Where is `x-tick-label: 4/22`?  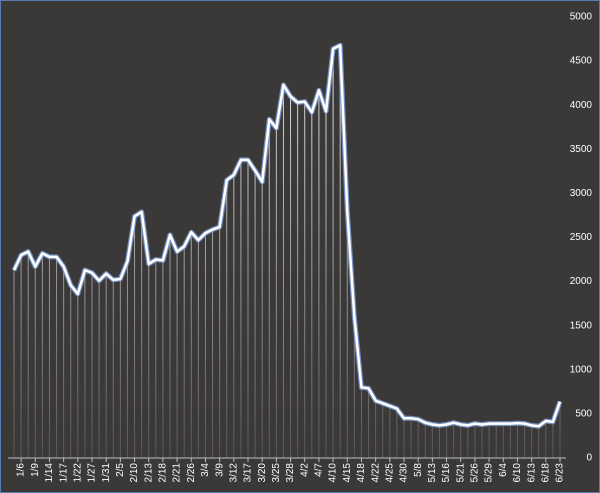
x-tick-label: 4/22 is located at coordinates (375, 473).